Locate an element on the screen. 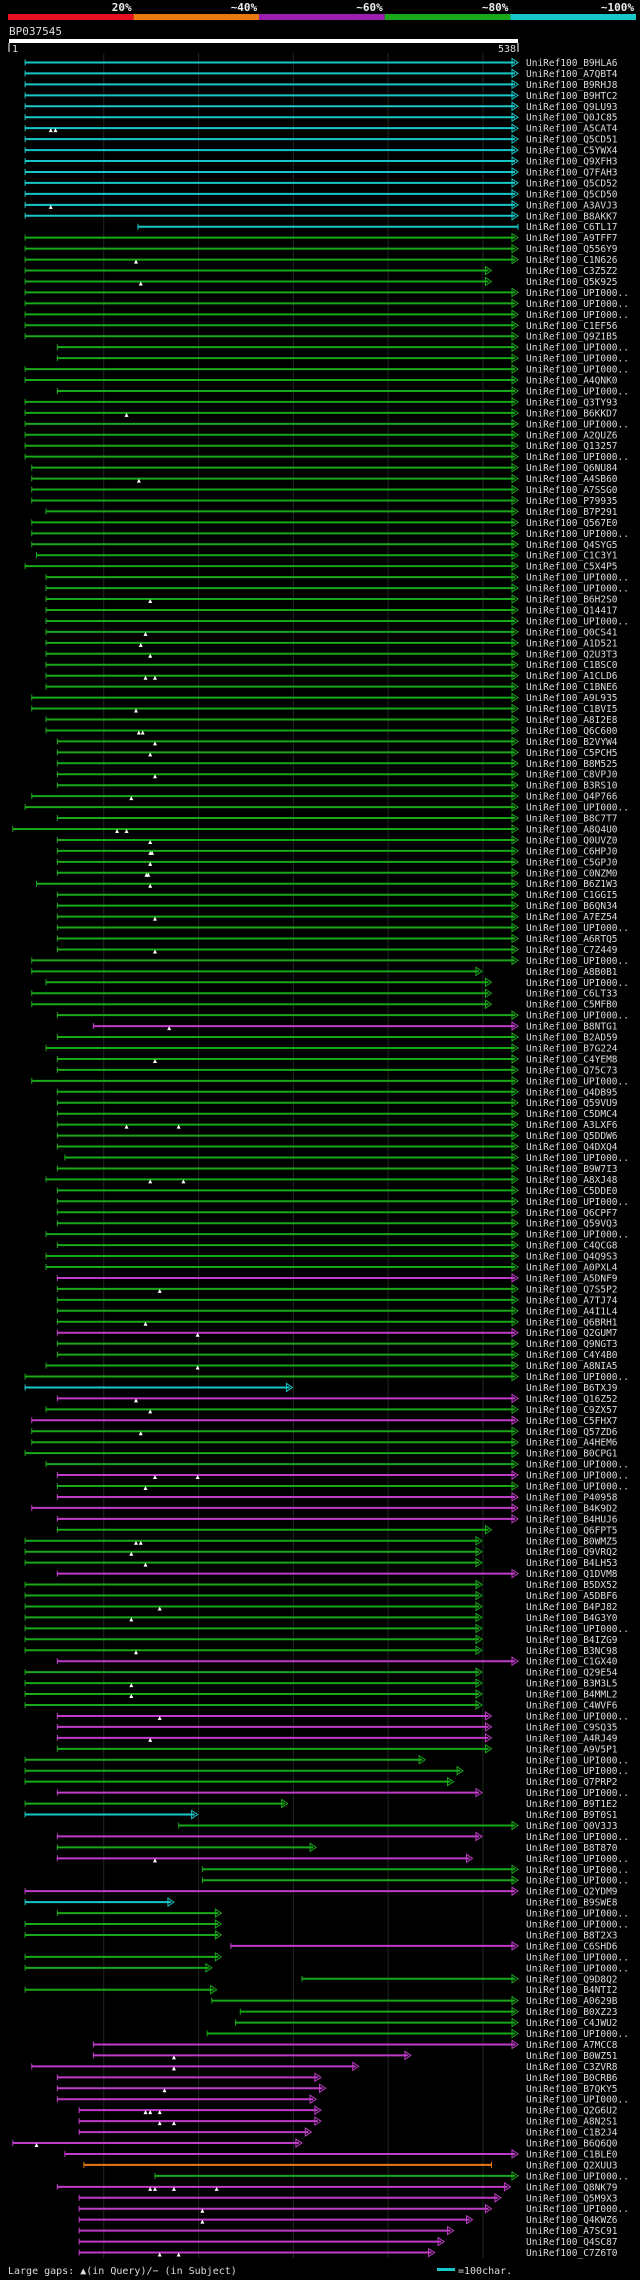  hit-row: UniRef100_A2QUZ6 is located at coordinates (321, 435).